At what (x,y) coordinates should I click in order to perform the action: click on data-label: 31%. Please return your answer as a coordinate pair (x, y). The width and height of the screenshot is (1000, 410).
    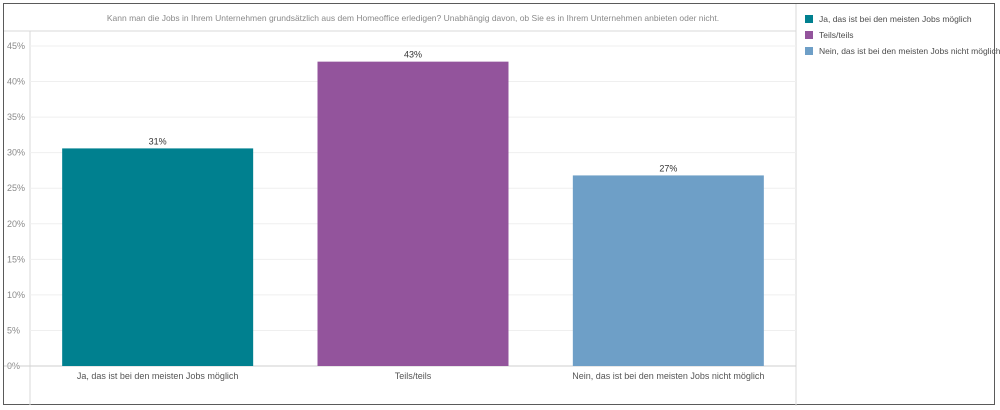
    Looking at the image, I should click on (158, 141).